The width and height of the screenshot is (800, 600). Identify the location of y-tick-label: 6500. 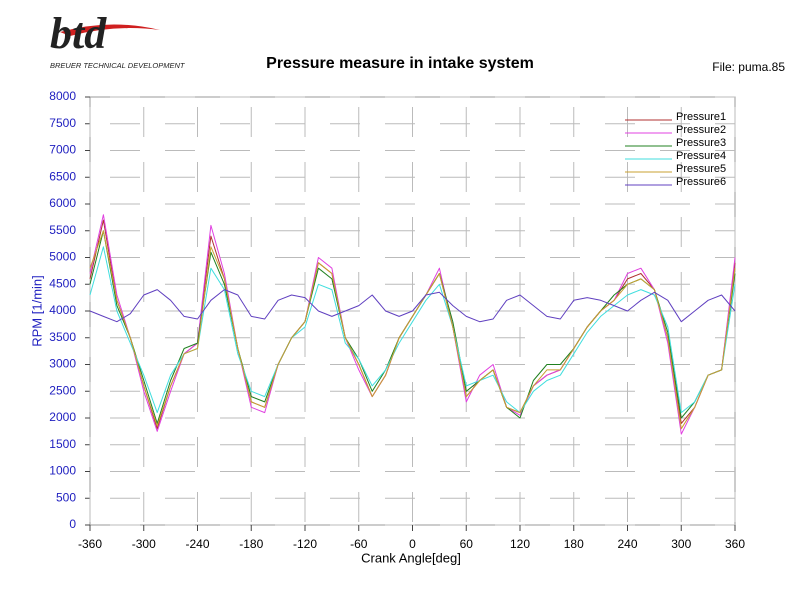
(62, 176).